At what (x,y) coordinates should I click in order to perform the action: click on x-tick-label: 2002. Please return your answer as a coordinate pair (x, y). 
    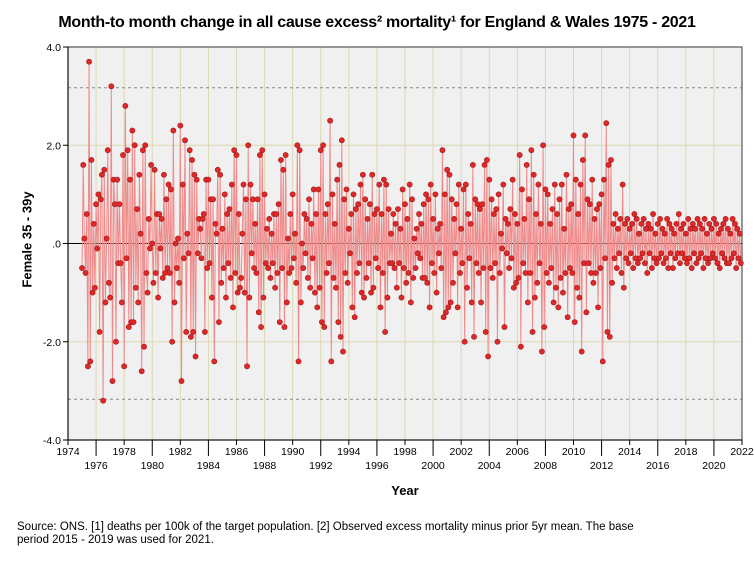
    Looking at the image, I should click on (461, 452).